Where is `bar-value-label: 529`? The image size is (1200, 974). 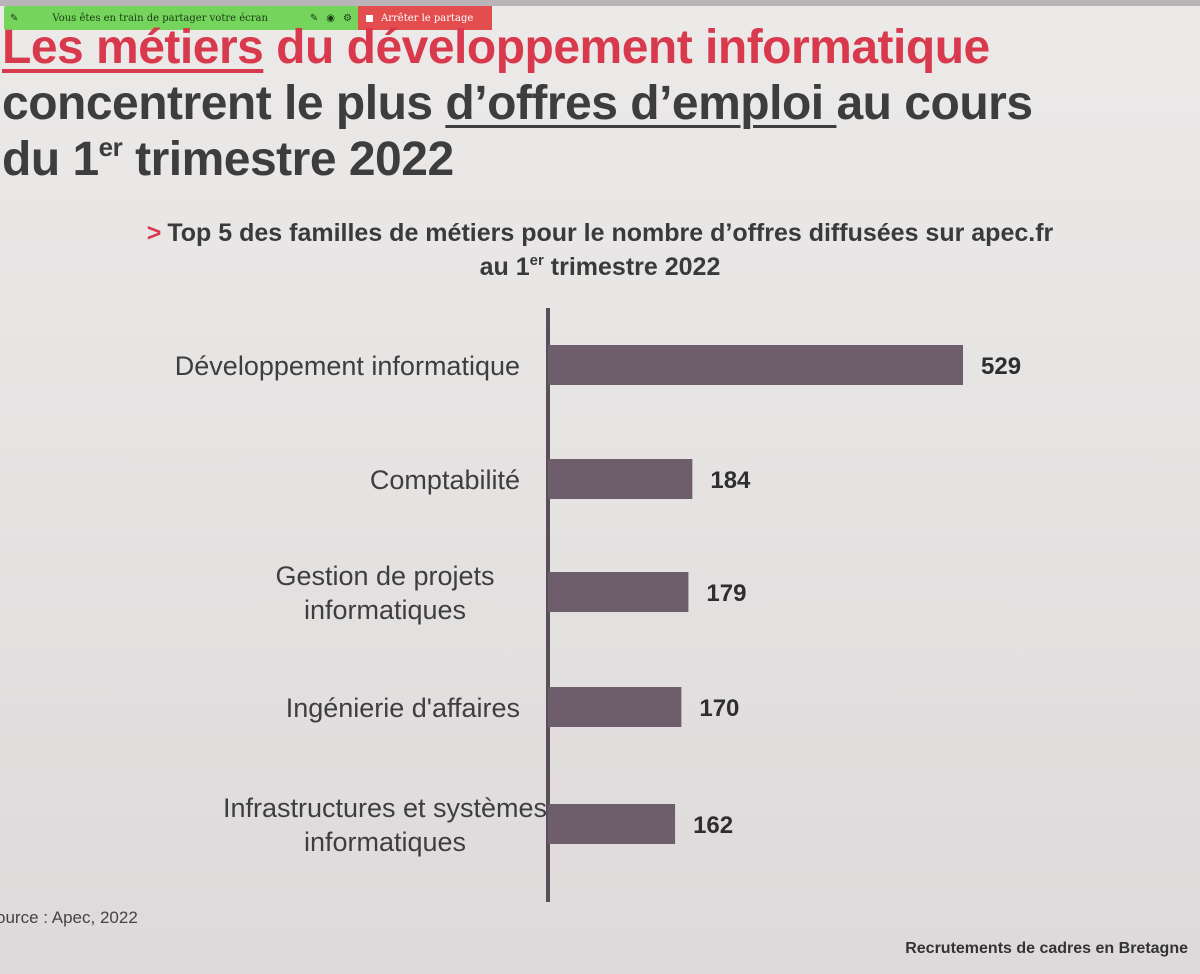 bar-value-label: 529 is located at coordinates (1001, 366).